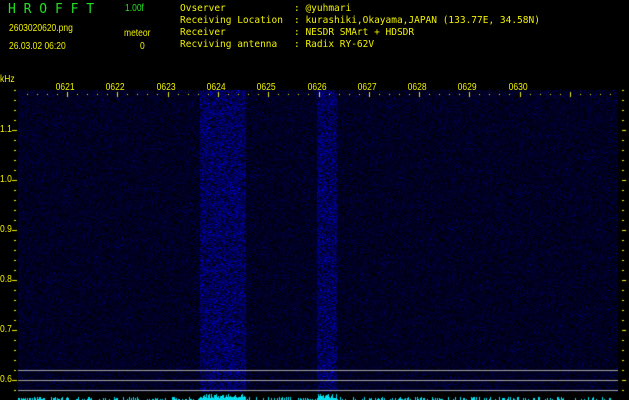 This screenshot has height=400, width=629. What do you see at coordinates (229, 44) in the screenshot?
I see `antenna-label: Recviving antenna` at bounding box center [229, 44].